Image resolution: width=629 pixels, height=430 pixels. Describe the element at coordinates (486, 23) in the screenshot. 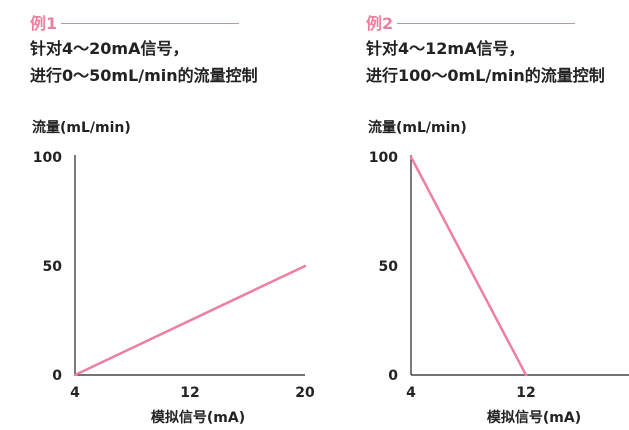

I see `example-2-rule` at that location.